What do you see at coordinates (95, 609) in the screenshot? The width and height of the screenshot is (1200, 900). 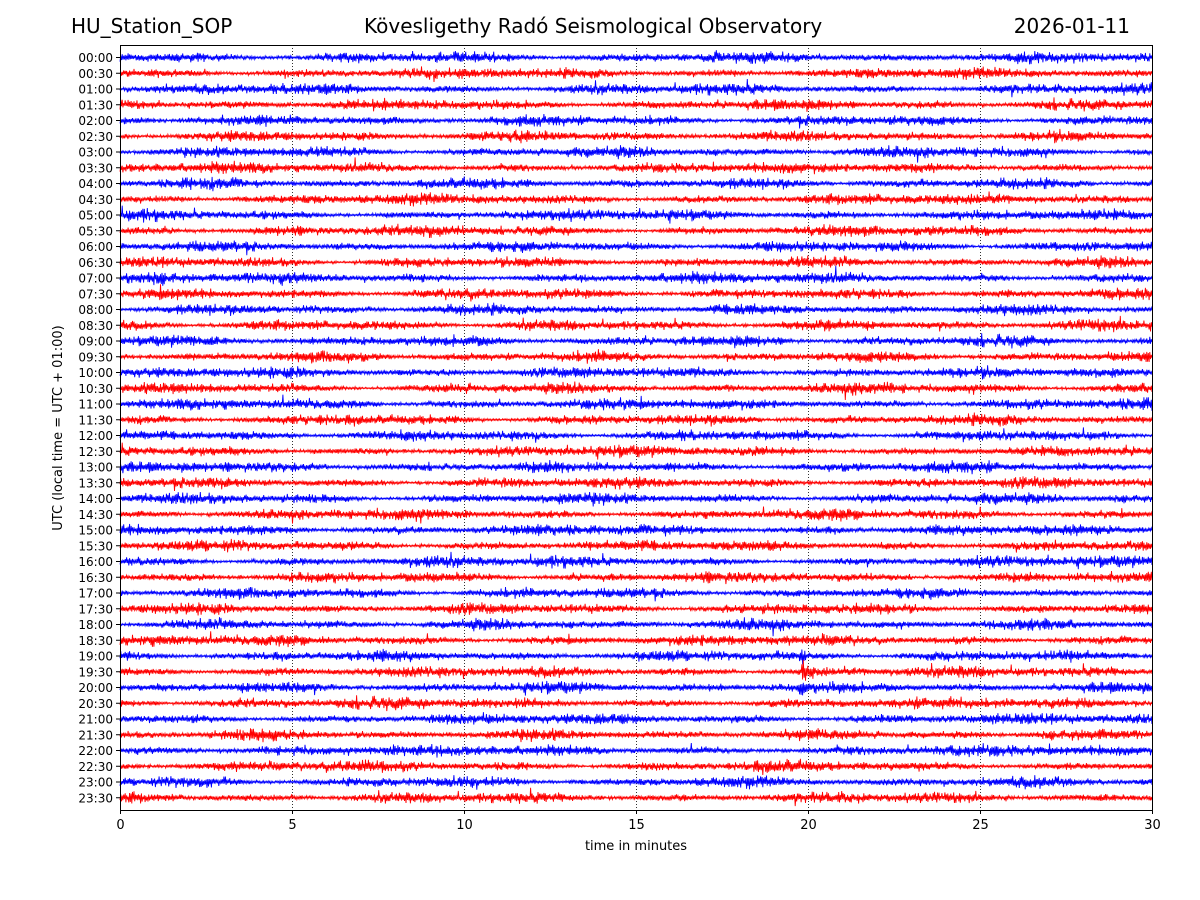 I see `y-tick-label: 17:30` at bounding box center [95, 609].